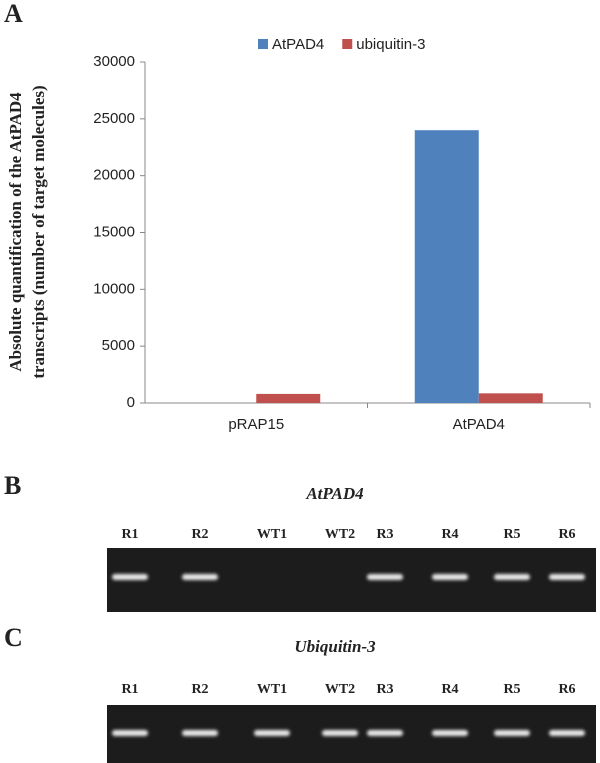 This screenshot has width=600, height=763. What do you see at coordinates (114, 175) in the screenshot?
I see `y-tick-label: 20000` at bounding box center [114, 175].